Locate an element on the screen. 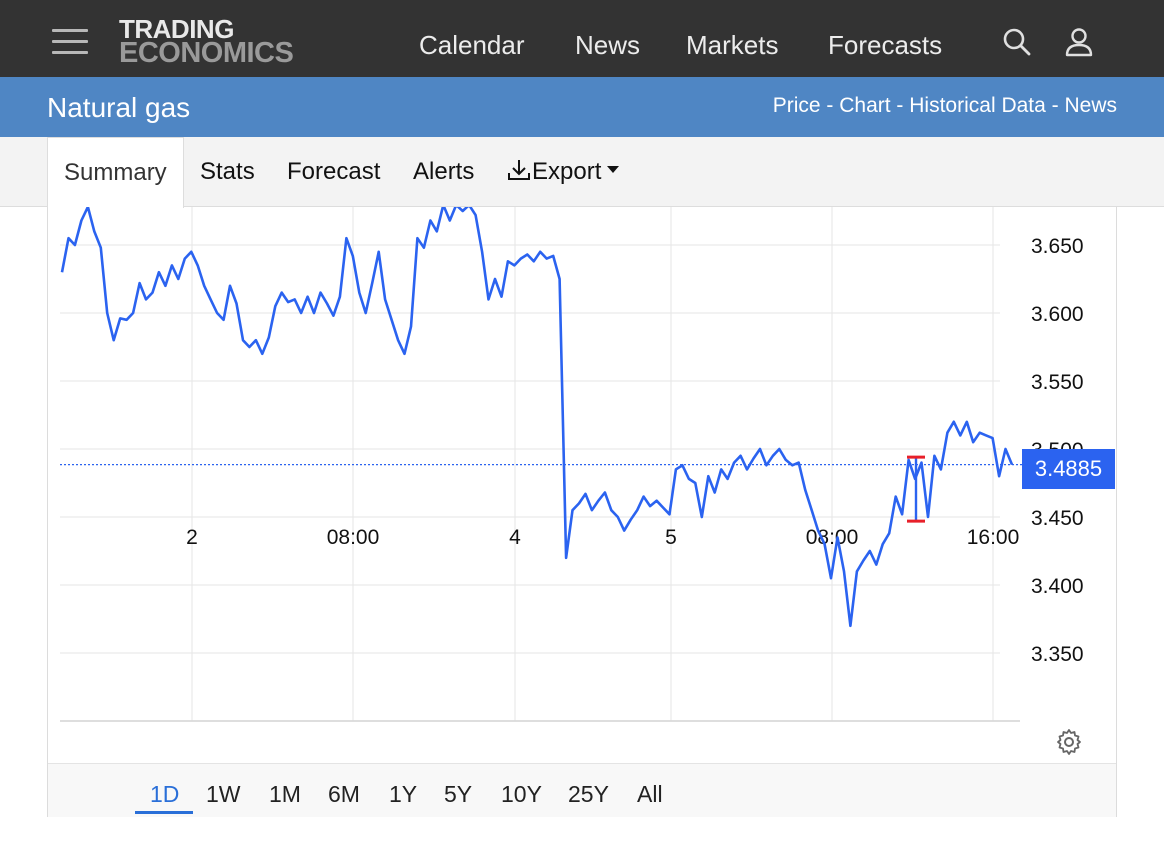 The width and height of the screenshot is (1164, 867). y-tick-label: 3.600 is located at coordinates (1057, 314).